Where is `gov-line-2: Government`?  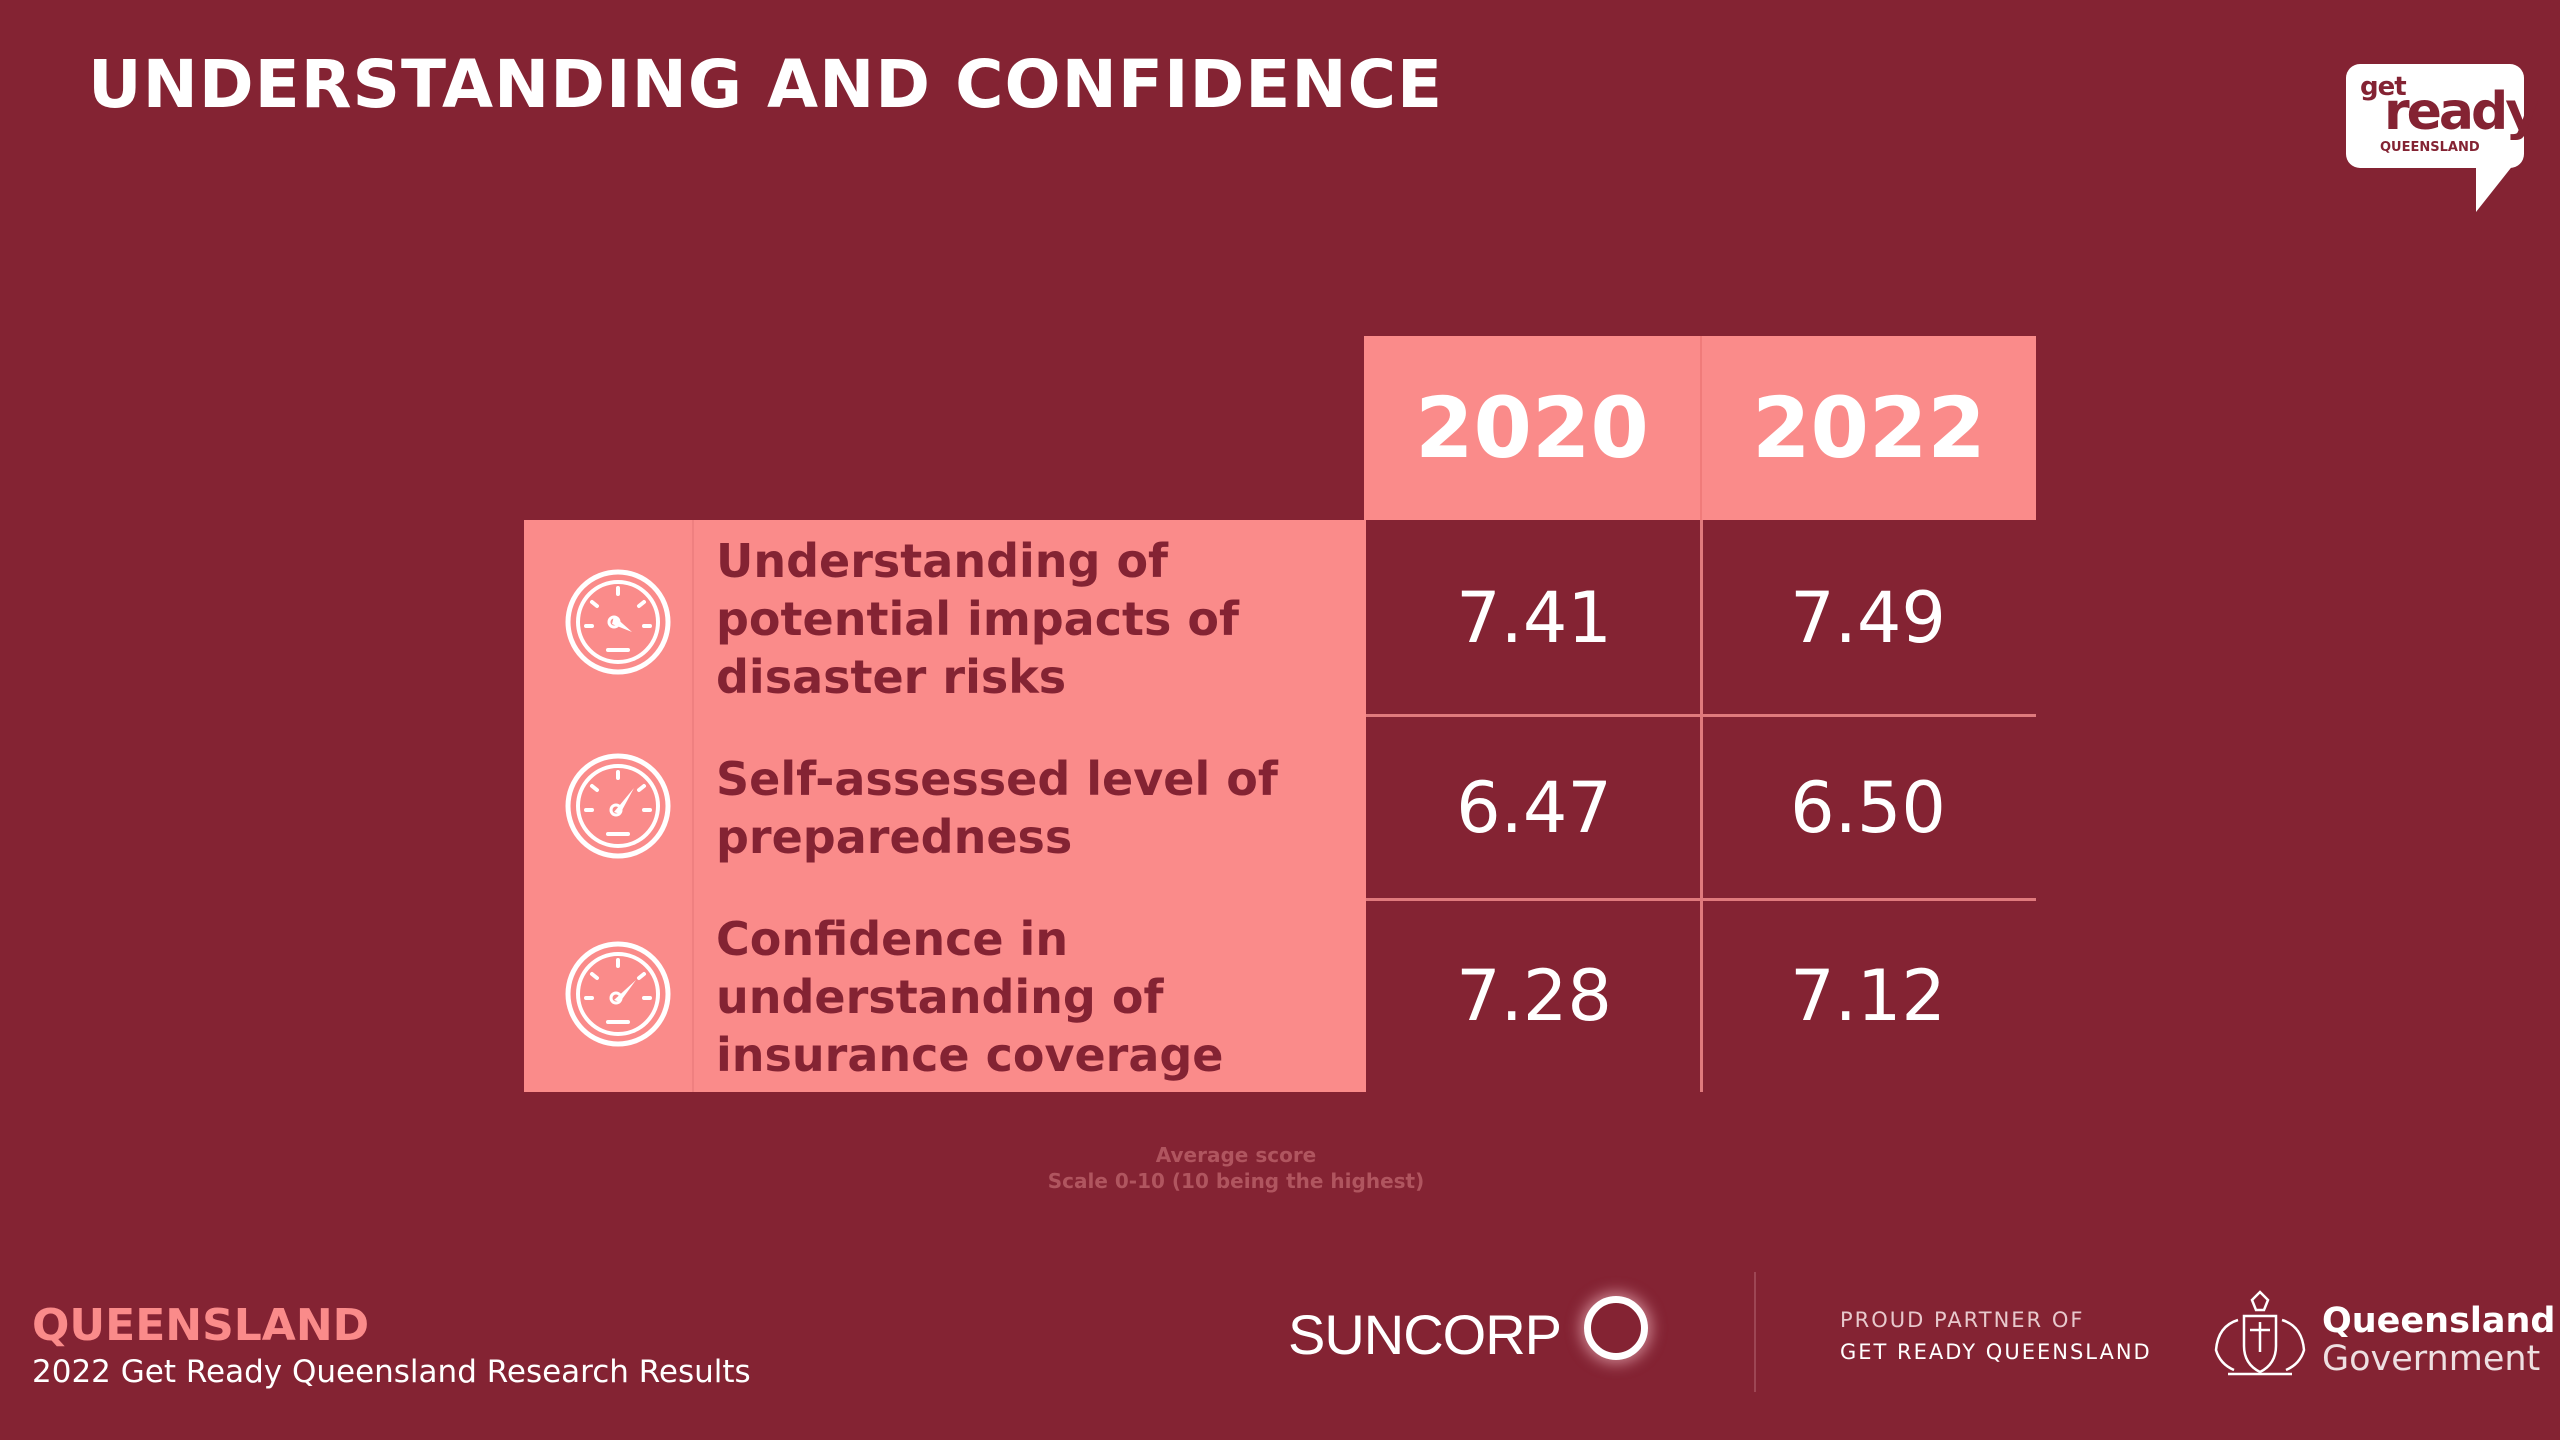 gov-line-2: Government is located at coordinates (2431, 1359).